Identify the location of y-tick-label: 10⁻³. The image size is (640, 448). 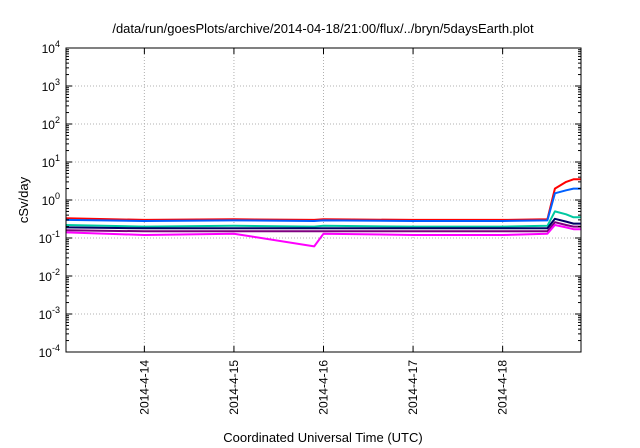
(49, 313).